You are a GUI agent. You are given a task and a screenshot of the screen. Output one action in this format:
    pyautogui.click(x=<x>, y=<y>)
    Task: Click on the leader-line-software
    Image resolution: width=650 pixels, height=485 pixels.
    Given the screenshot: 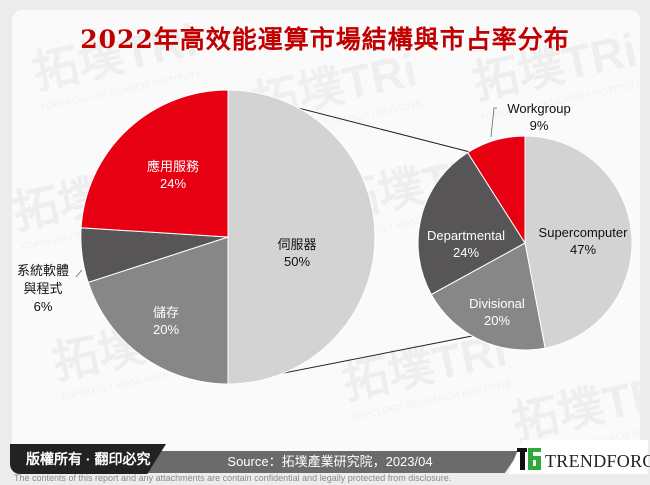 What is the action you would take?
    pyautogui.click(x=79, y=273)
    